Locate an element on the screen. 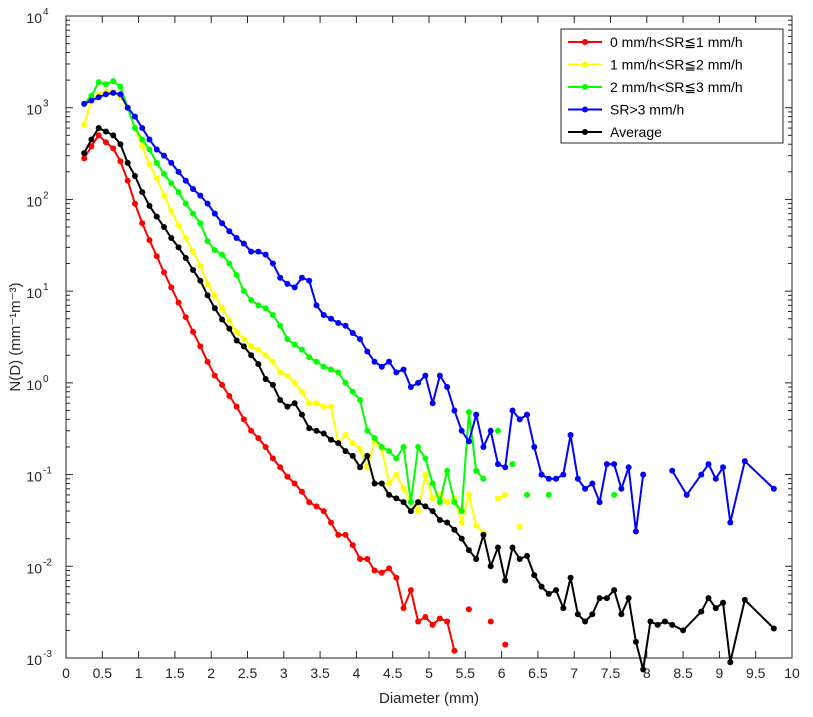 This screenshot has width=813, height=717. x-tick-label: 2 is located at coordinates (211, 673).